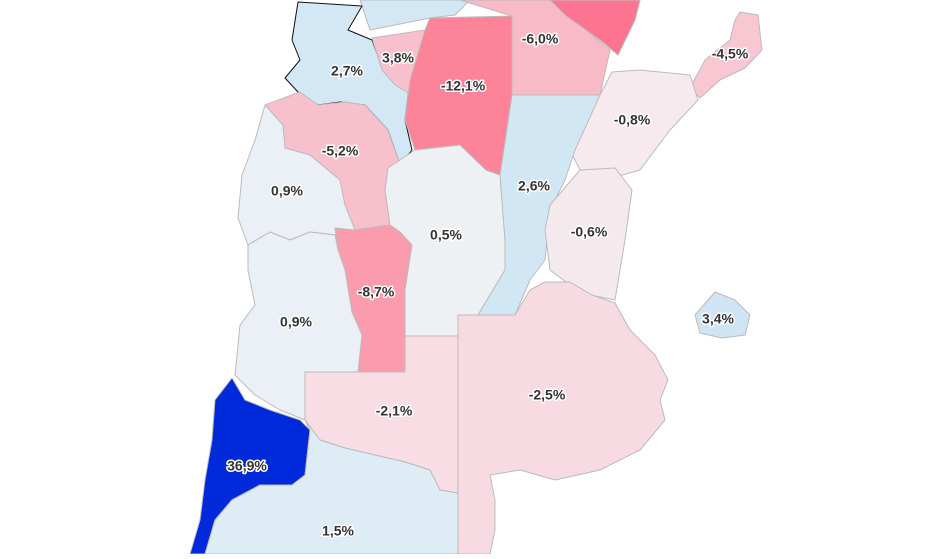 Image resolution: width=934 pixels, height=559 pixels. Describe the element at coordinates (446, 235) in the screenshot. I see `region-label: 0,5%` at that location.